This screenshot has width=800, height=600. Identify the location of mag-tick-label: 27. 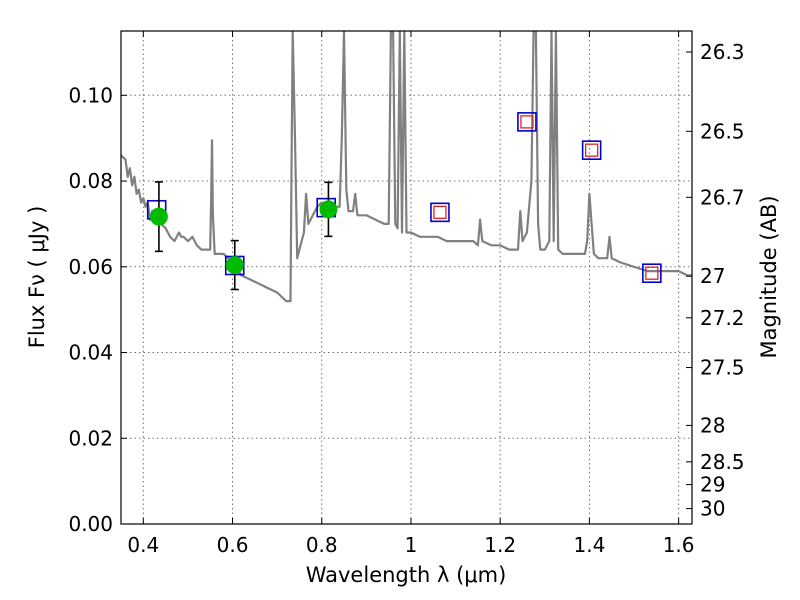
(712, 276).